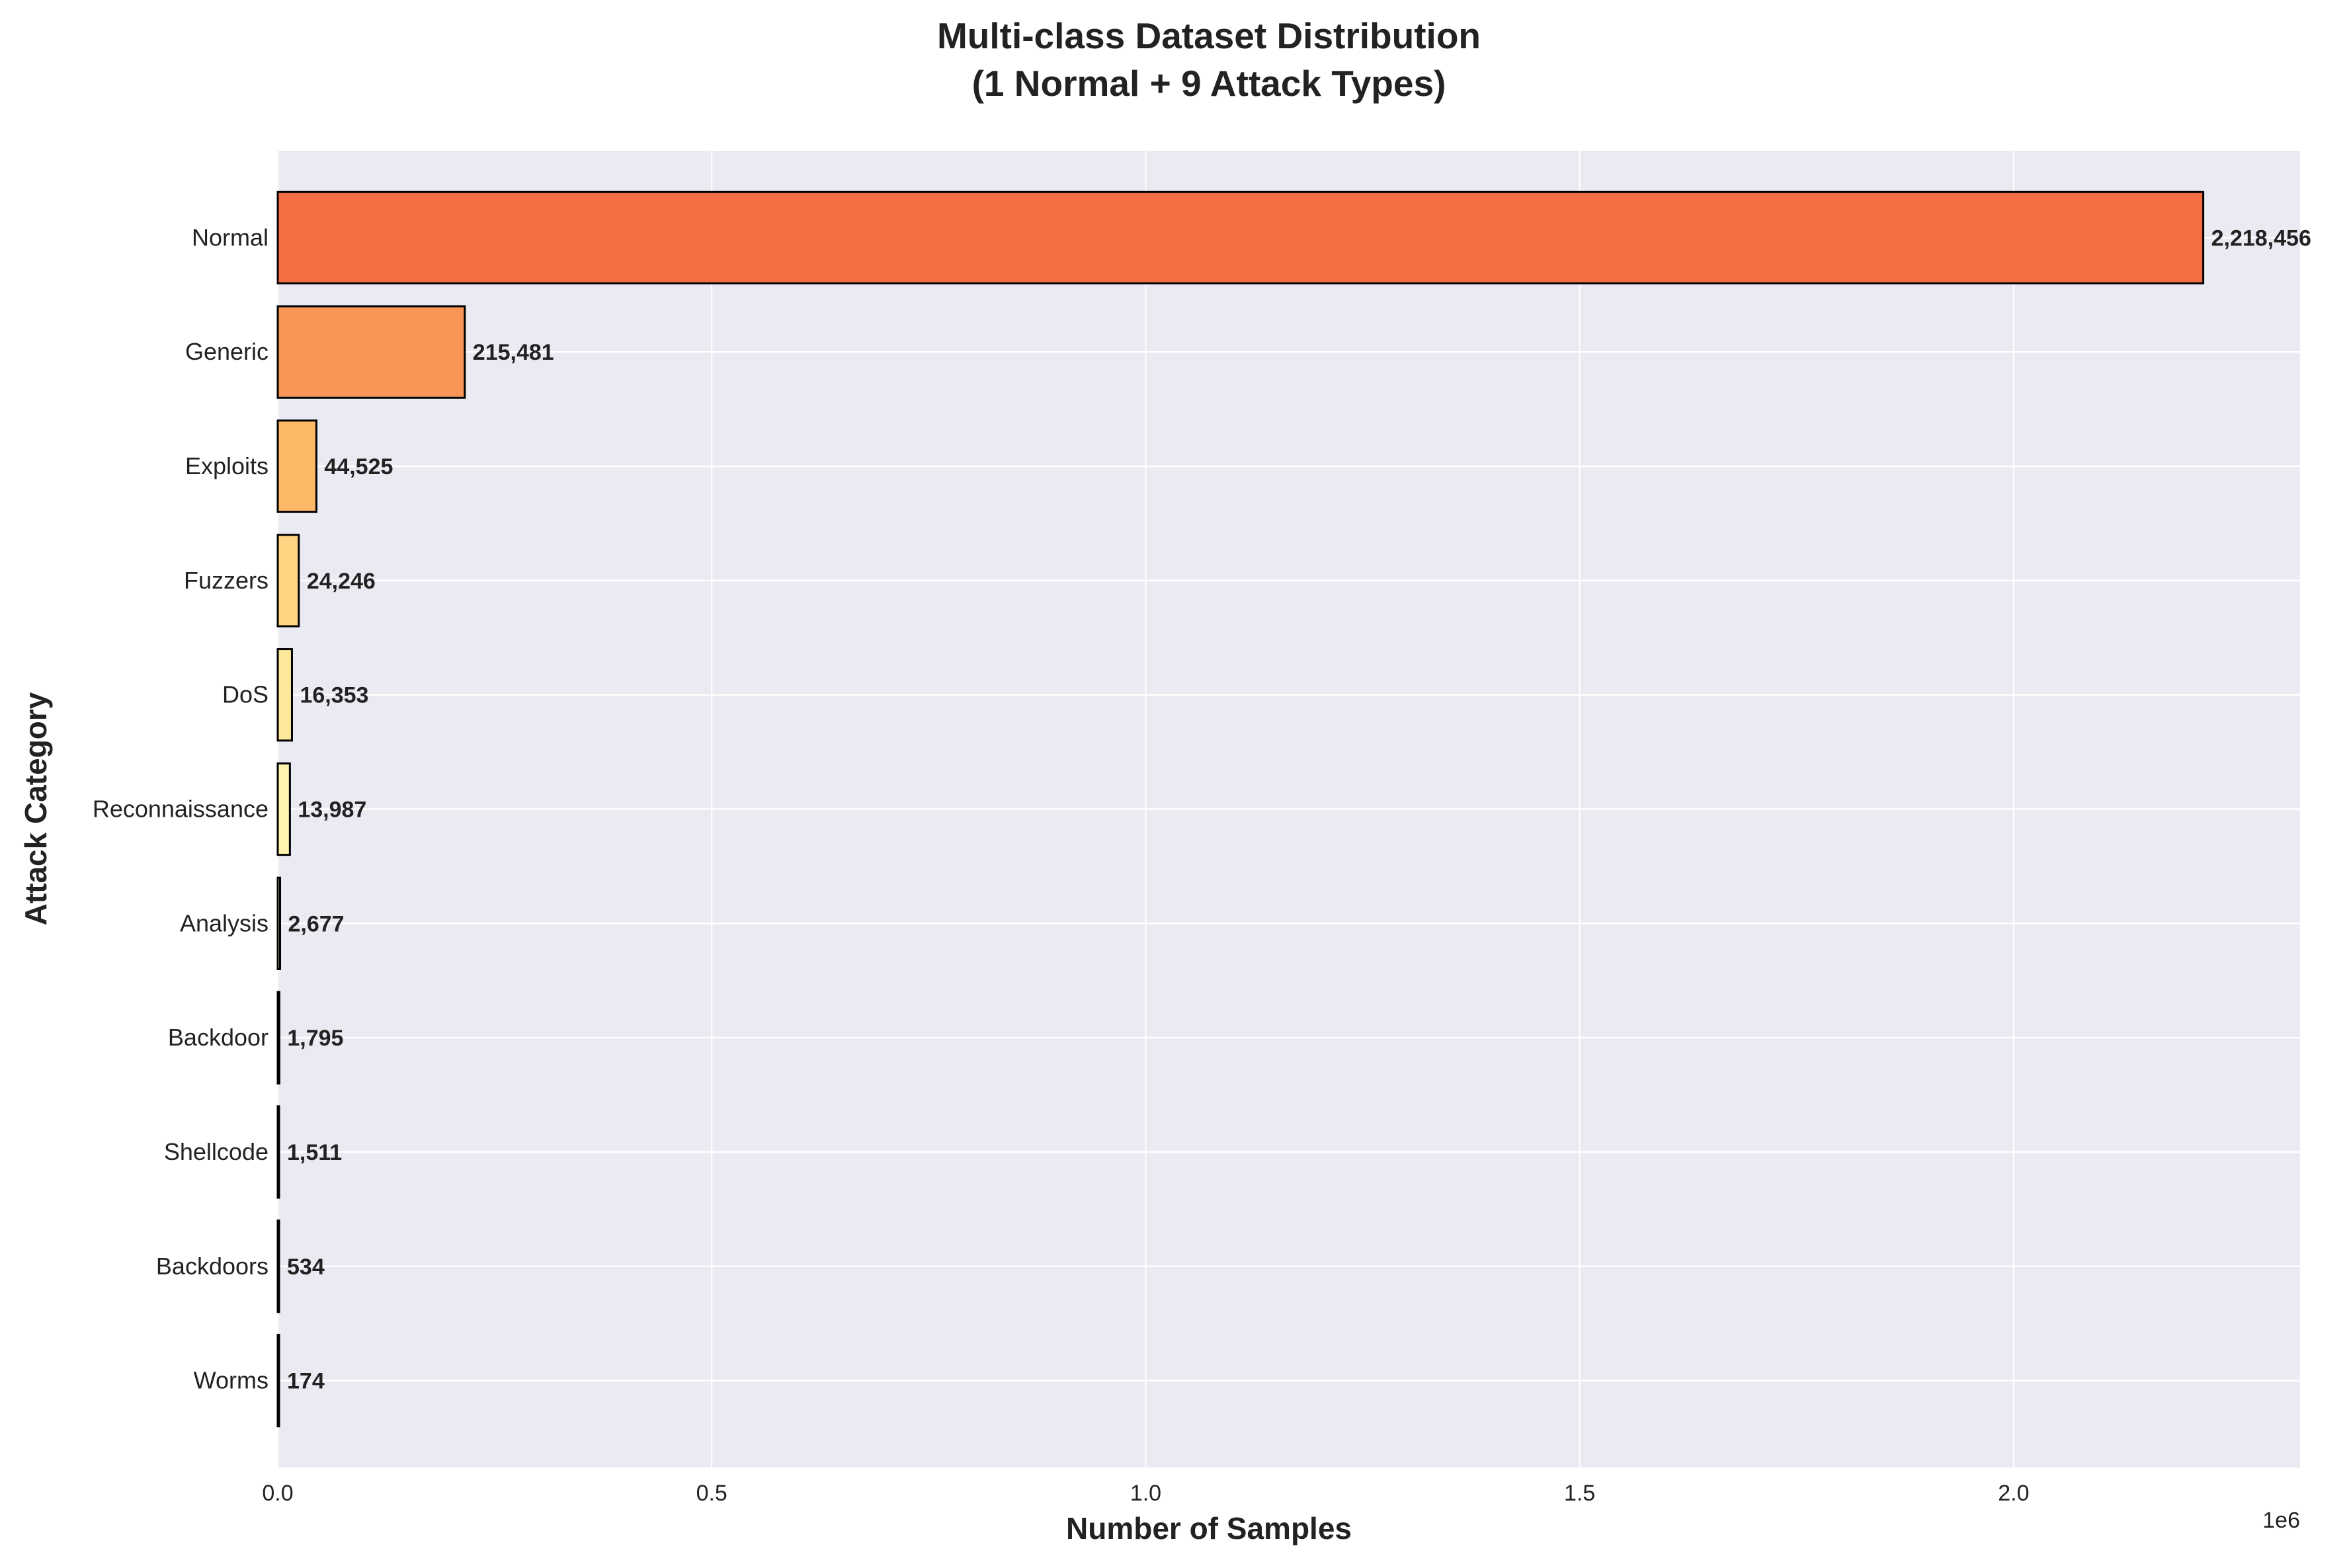  Describe the element at coordinates (278, 1152) in the screenshot. I see `bar-shellcode` at that location.